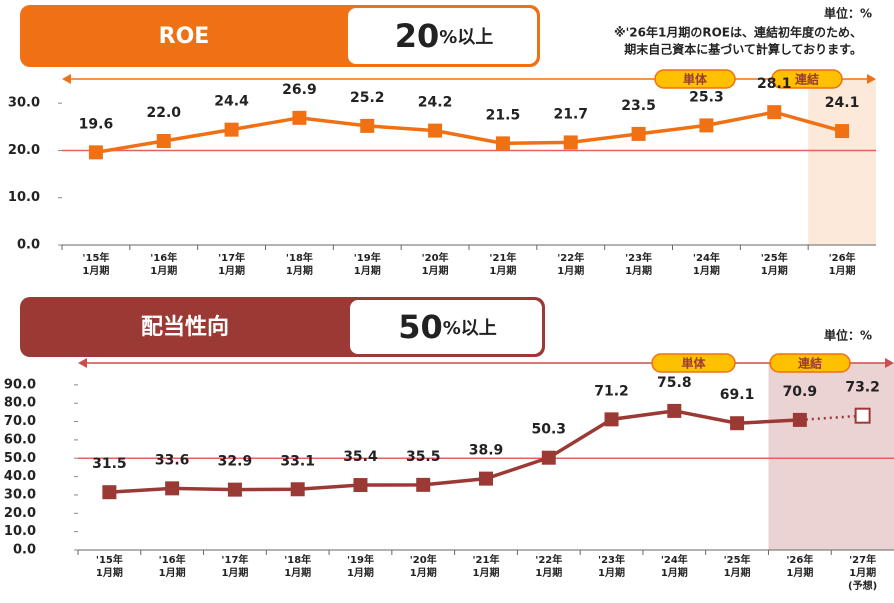 Image resolution: width=894 pixels, height=603 pixels. Describe the element at coordinates (20, 421) in the screenshot. I see `y-tick-label: 70.0` at that location.